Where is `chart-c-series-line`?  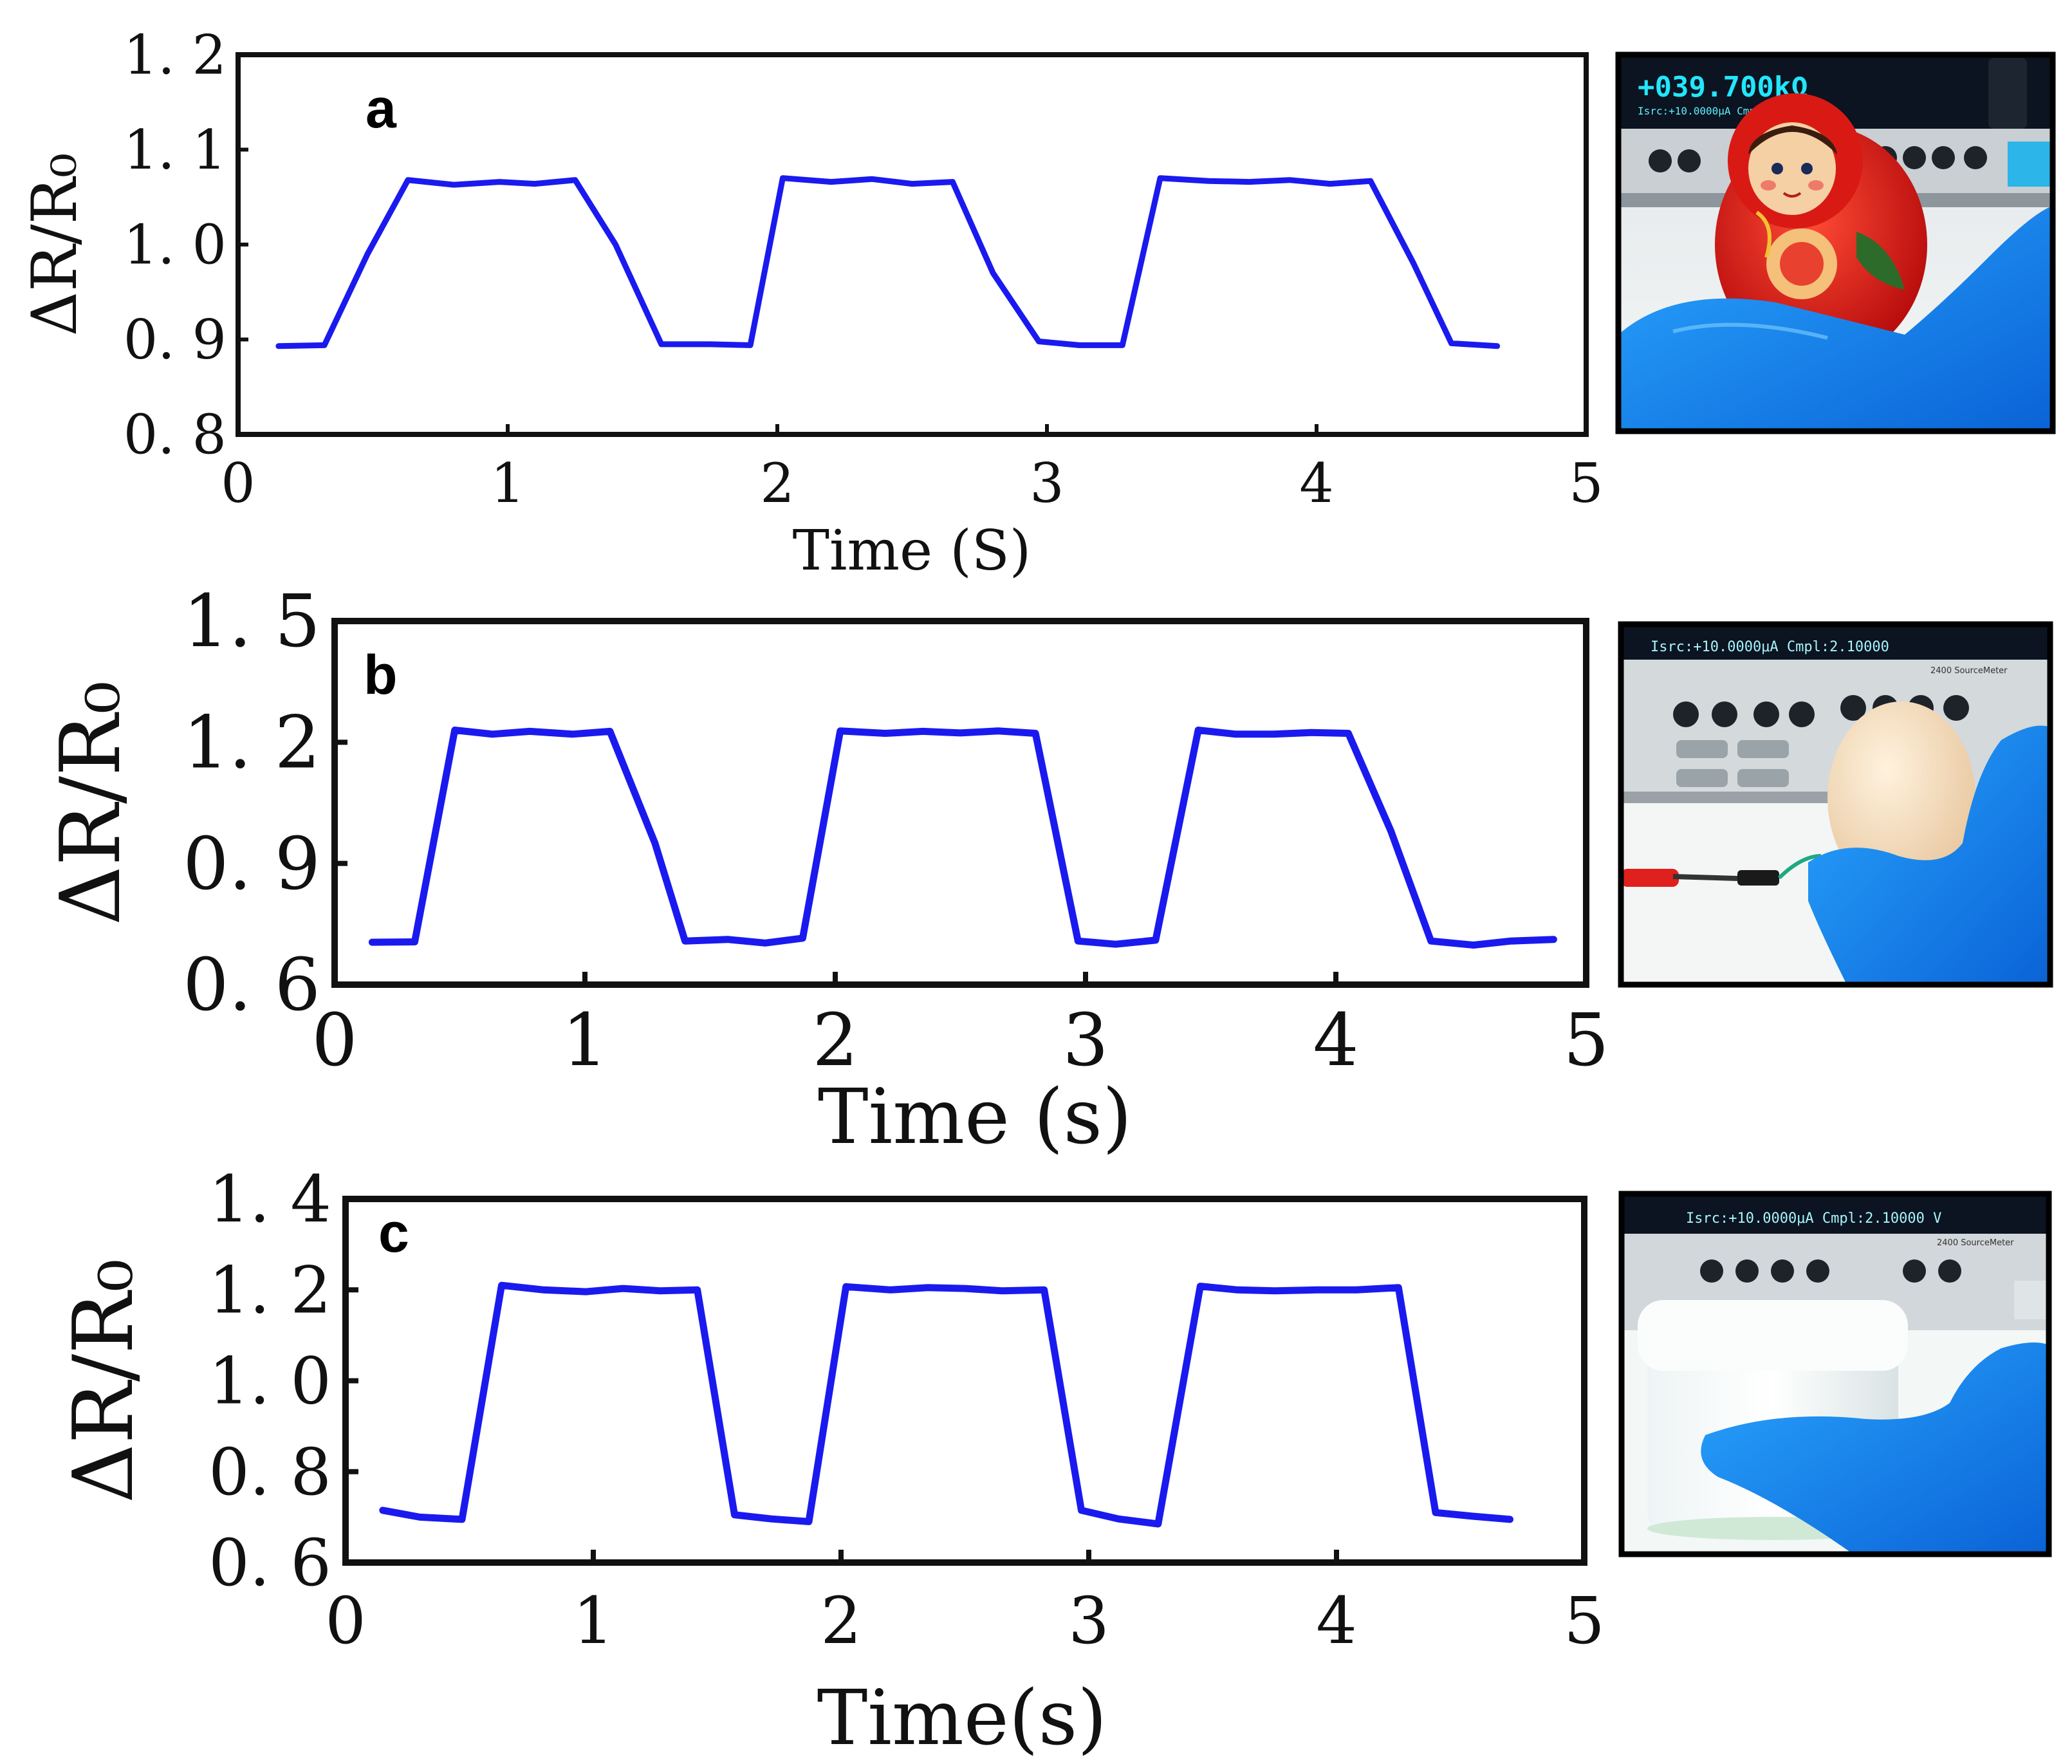 chart-c-series-line is located at coordinates (946, 1404).